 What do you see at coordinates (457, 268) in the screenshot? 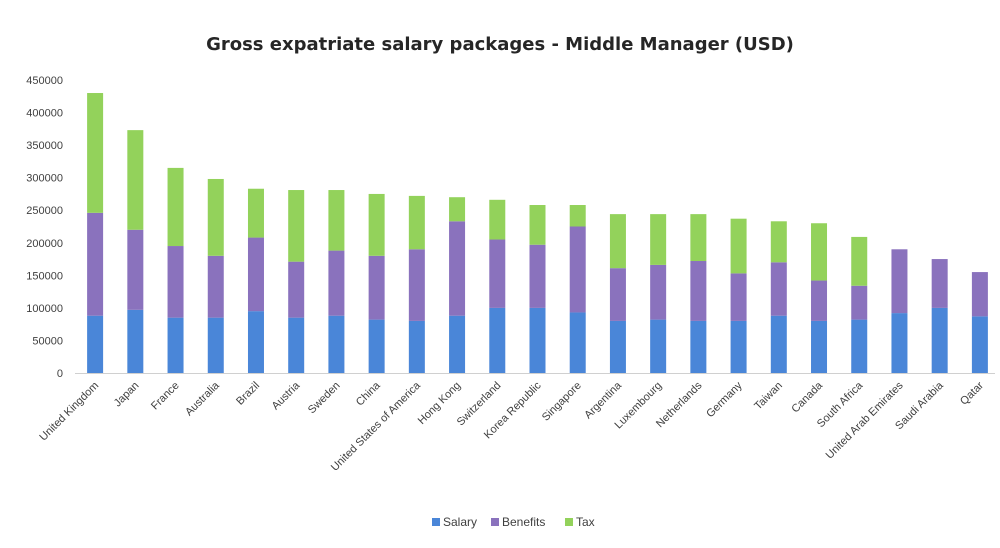
I see `bar-benefits-hong-kong` at bounding box center [457, 268].